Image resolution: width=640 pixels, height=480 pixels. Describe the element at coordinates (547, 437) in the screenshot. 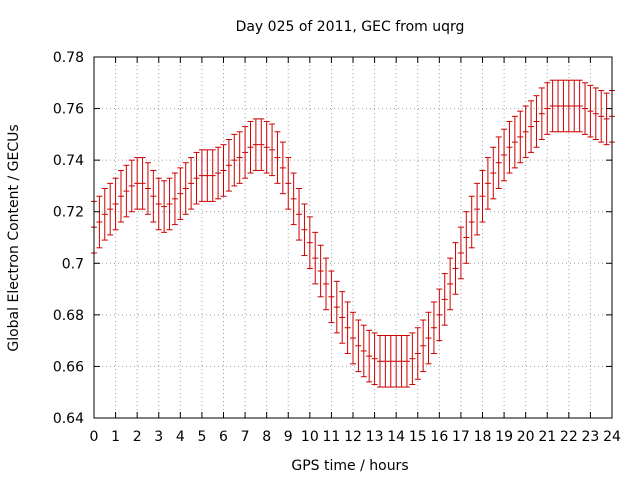

I see `x-tick-label: 21` at that location.